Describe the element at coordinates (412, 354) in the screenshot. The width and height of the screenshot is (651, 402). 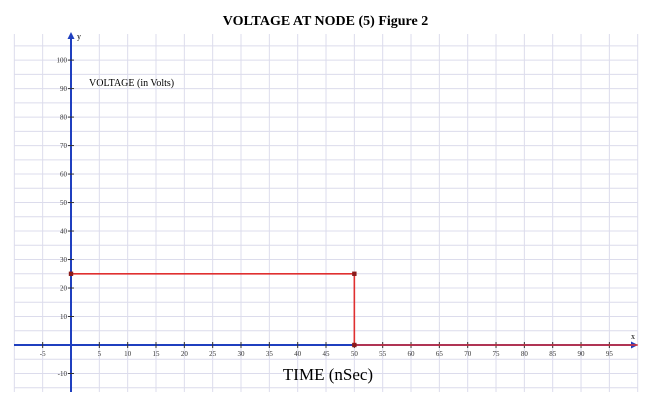
I see `x-tick-label: 60` at that location.